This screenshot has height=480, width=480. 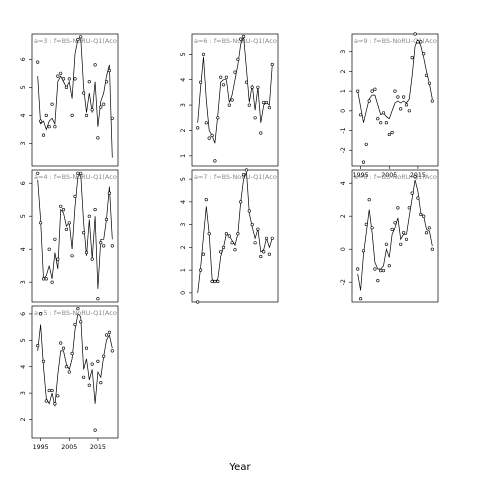 I want to click on panel-1: a=3 : f=BS-NoRU-Q1(Acoustic) 3 4 5 6, so click(x=69, y=100).